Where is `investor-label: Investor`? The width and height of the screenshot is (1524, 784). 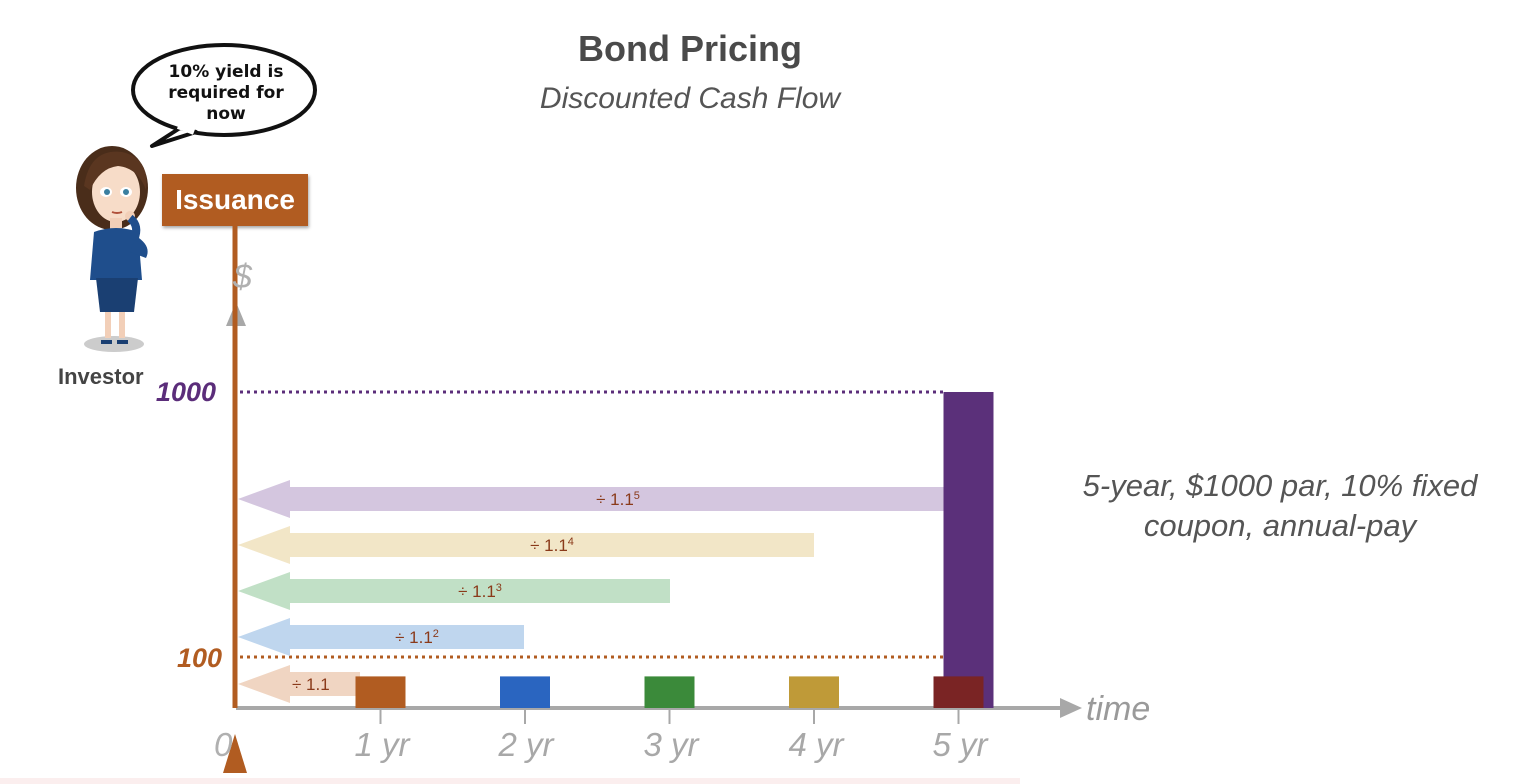
investor-label: Investor is located at coordinates (101, 376).